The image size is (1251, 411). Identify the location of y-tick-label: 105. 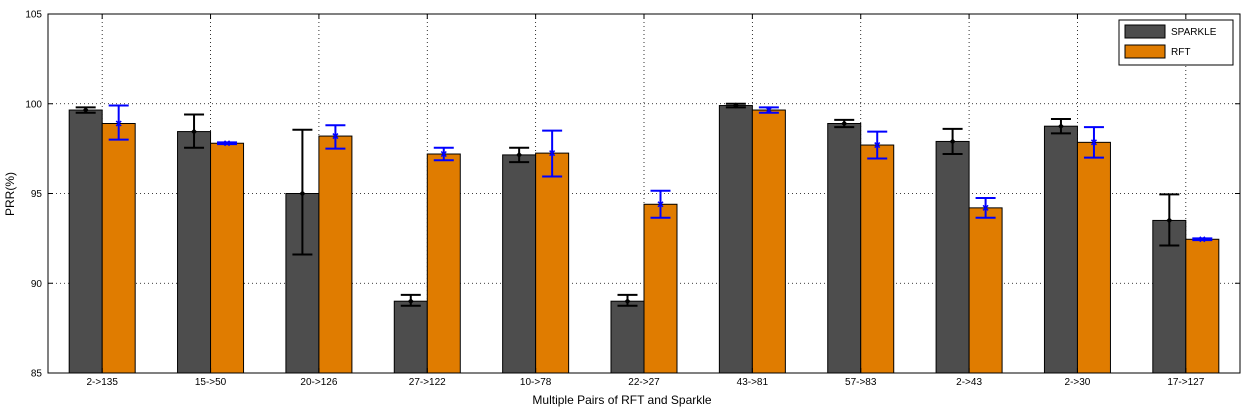
(33, 15).